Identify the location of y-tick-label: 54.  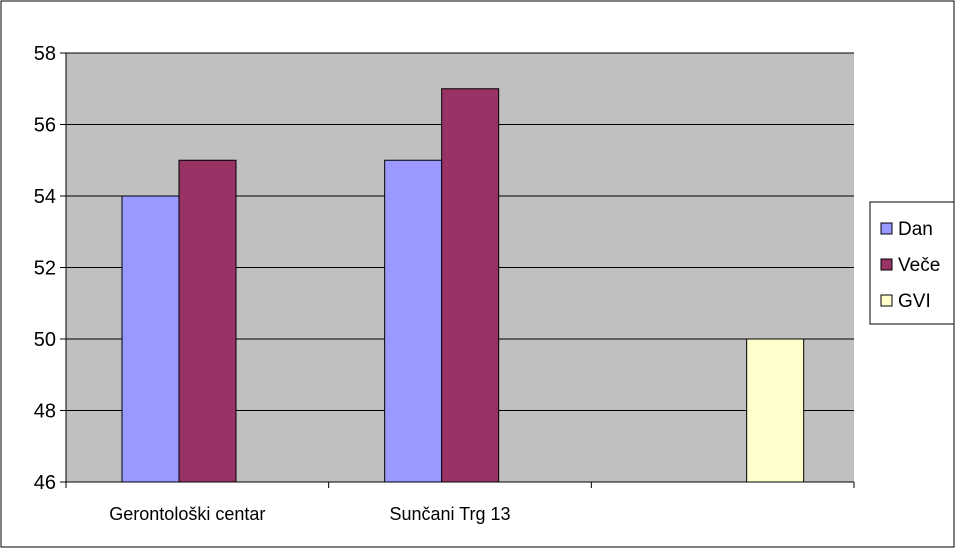
(45, 197).